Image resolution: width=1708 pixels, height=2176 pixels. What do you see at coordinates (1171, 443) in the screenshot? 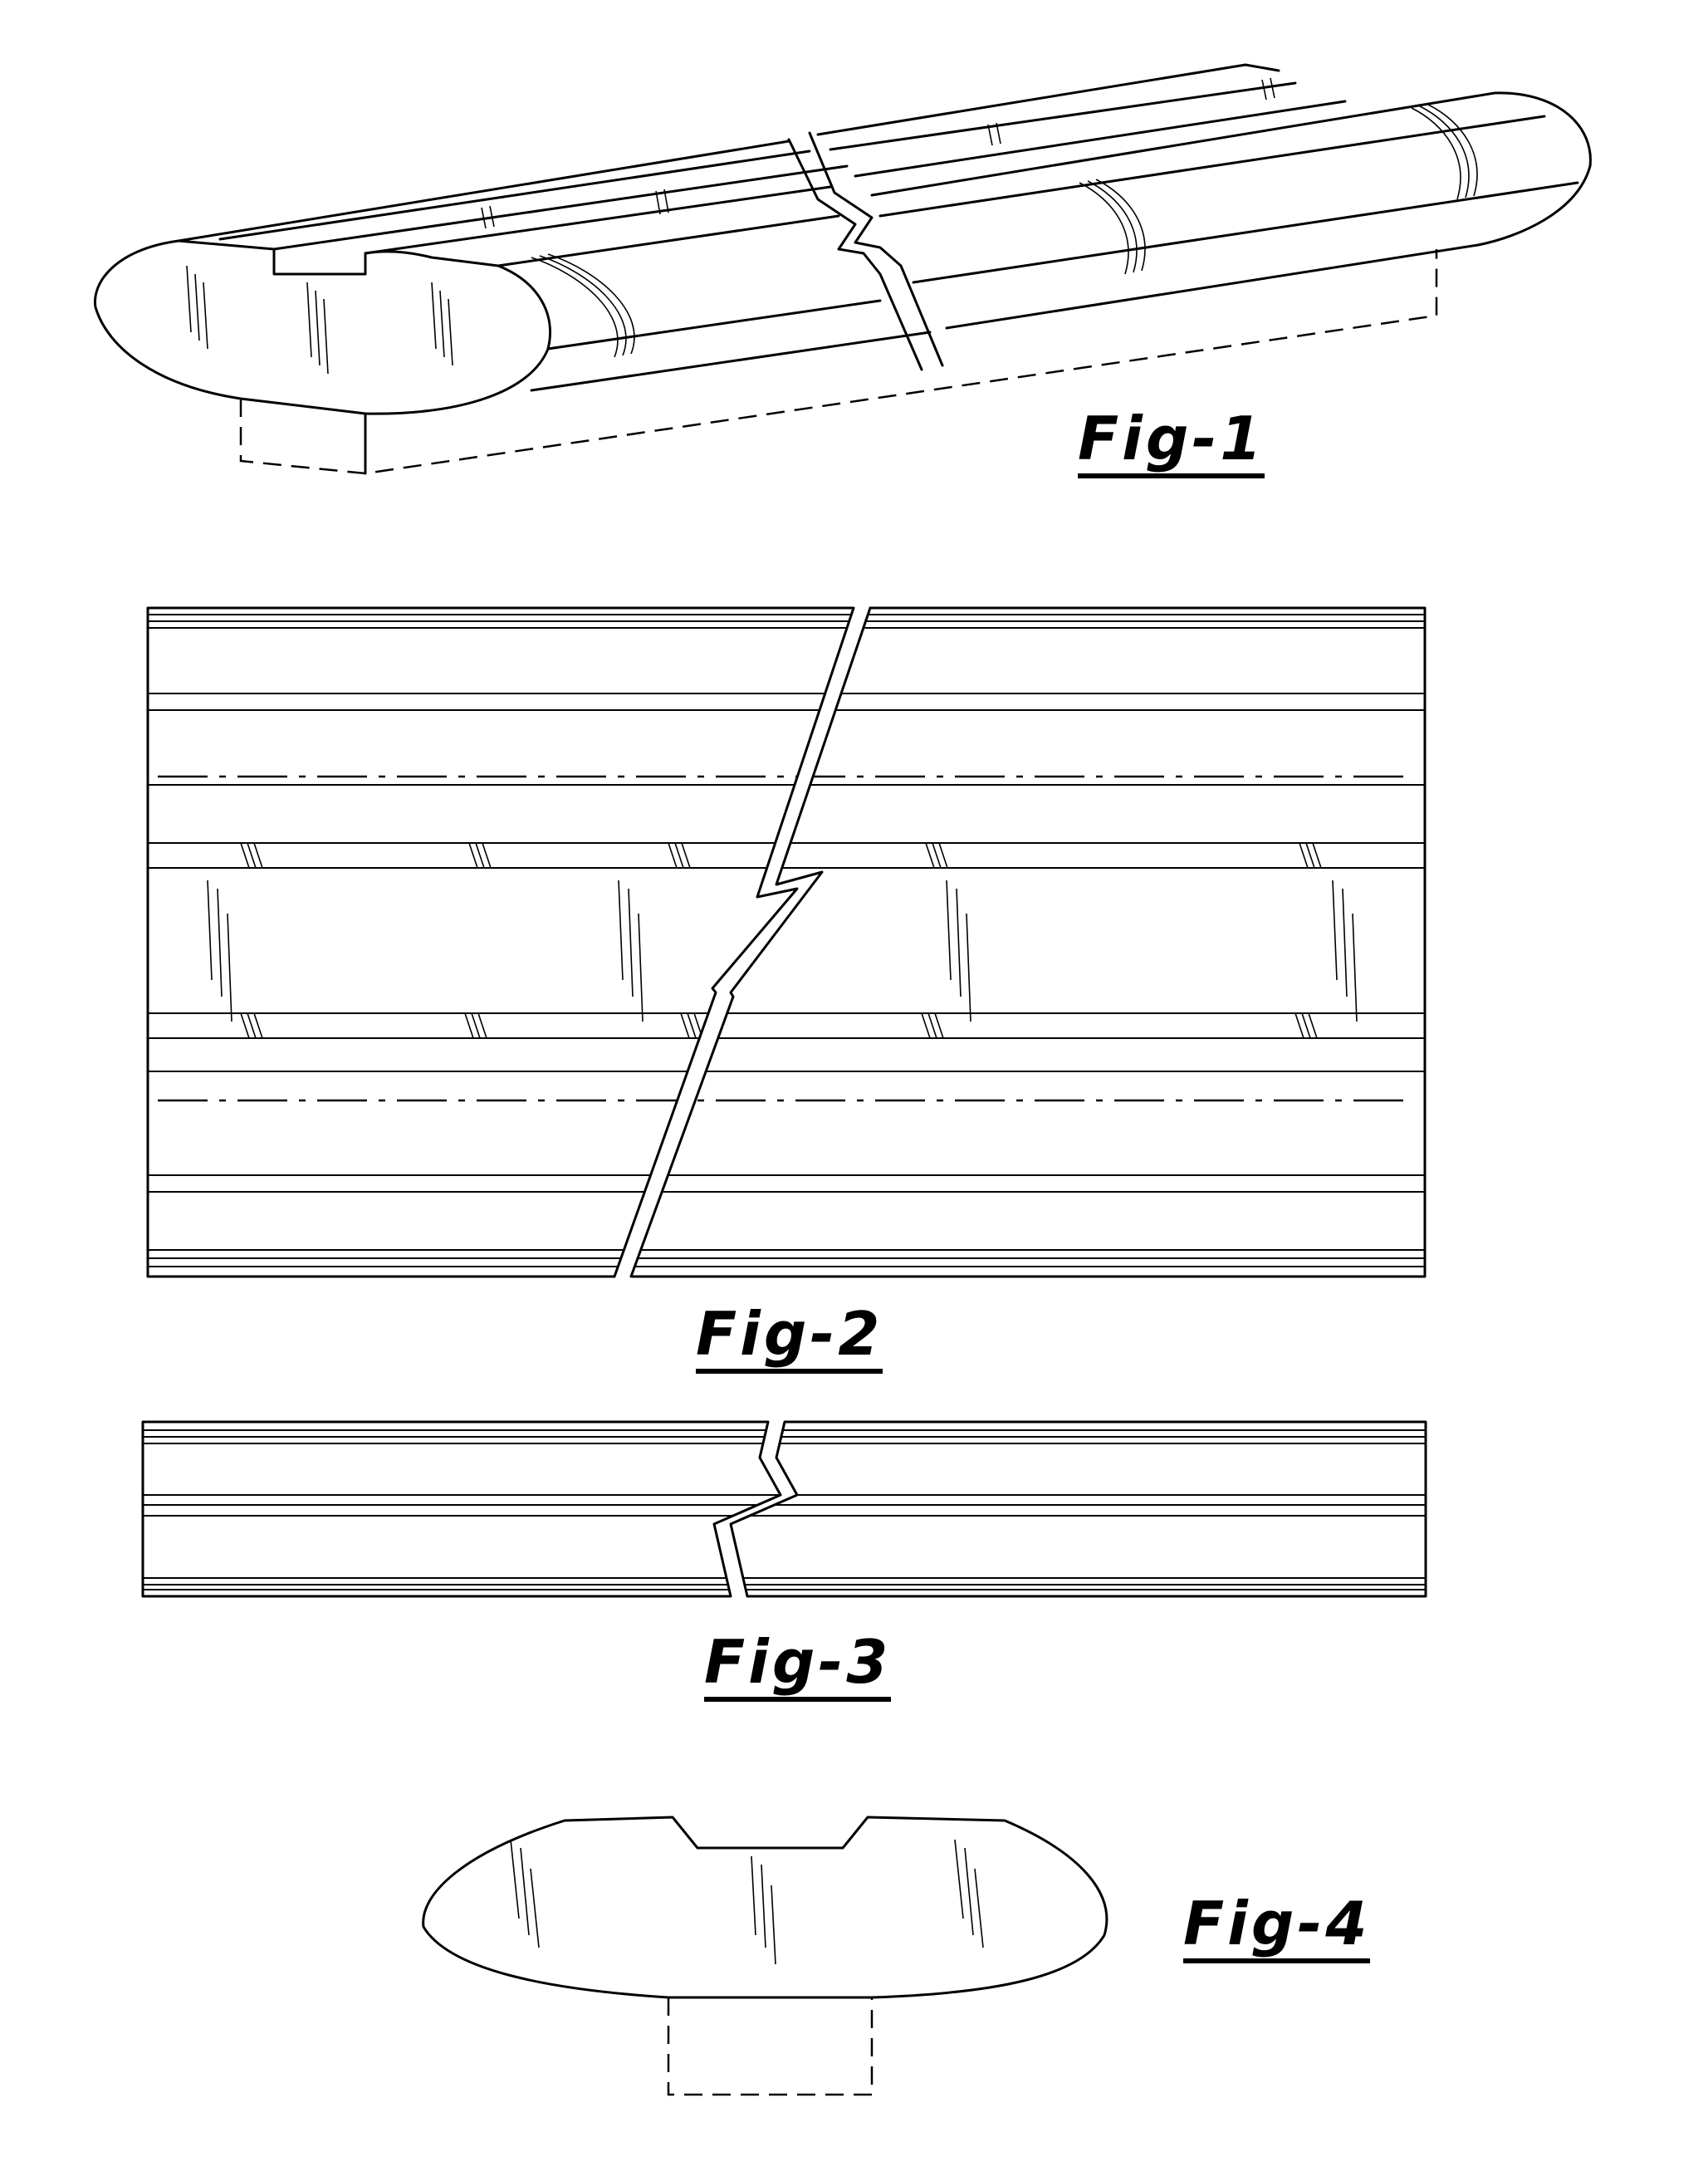
I see `fig1-label: Fig-1` at bounding box center [1171, 443].